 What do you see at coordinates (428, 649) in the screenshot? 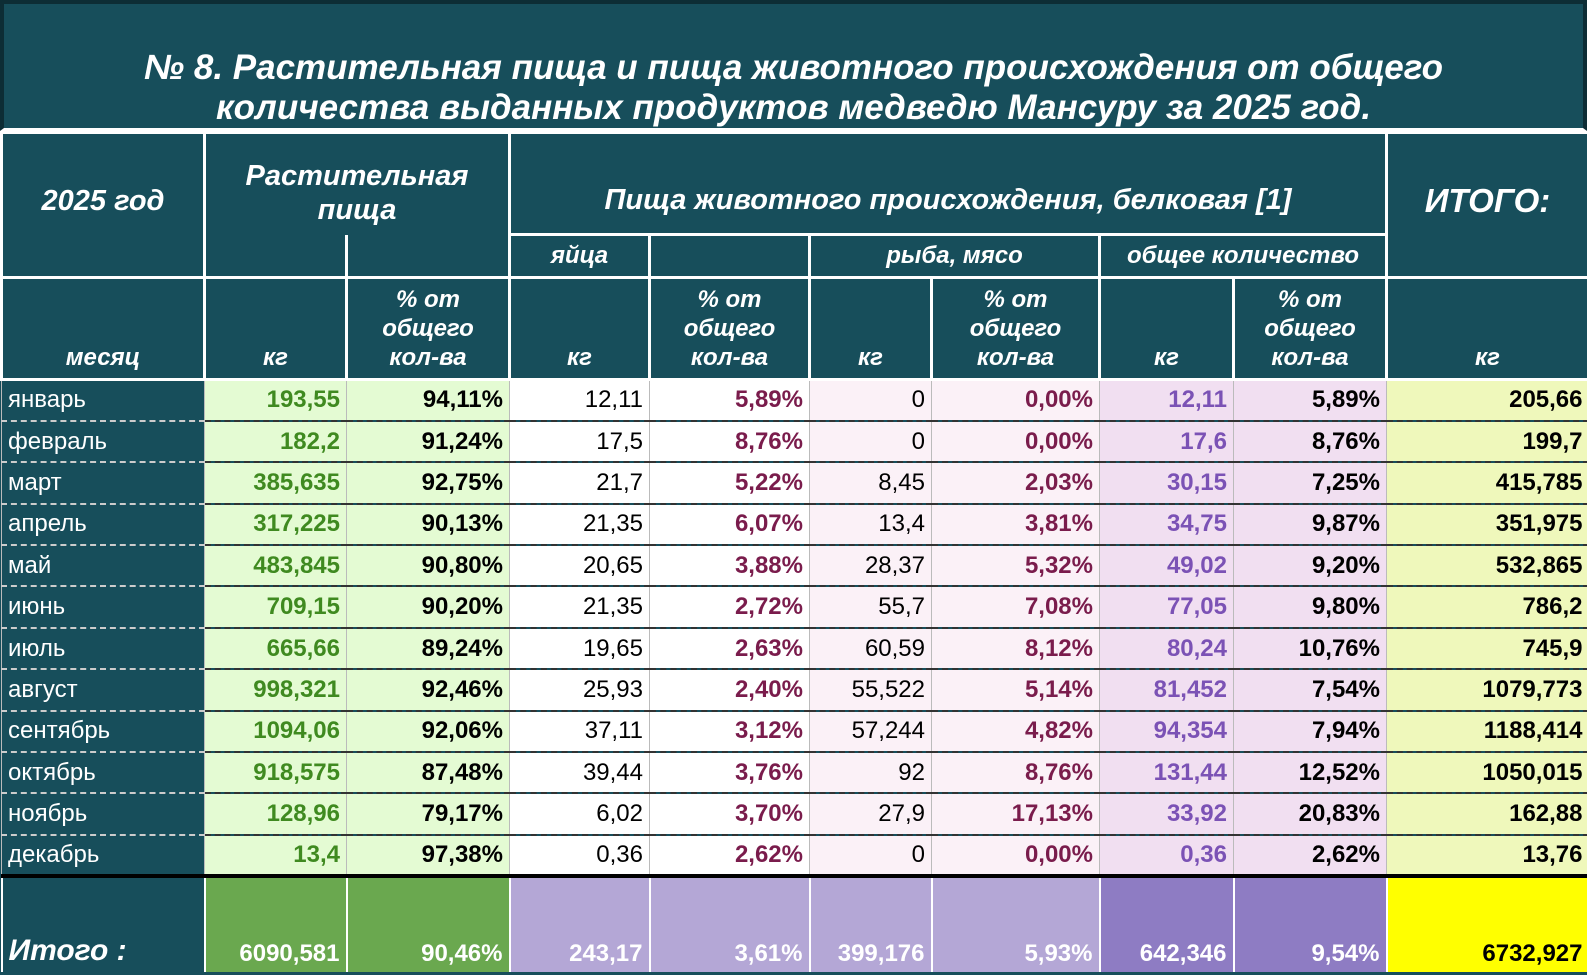
I see `value-cell: 89,24%` at bounding box center [428, 649].